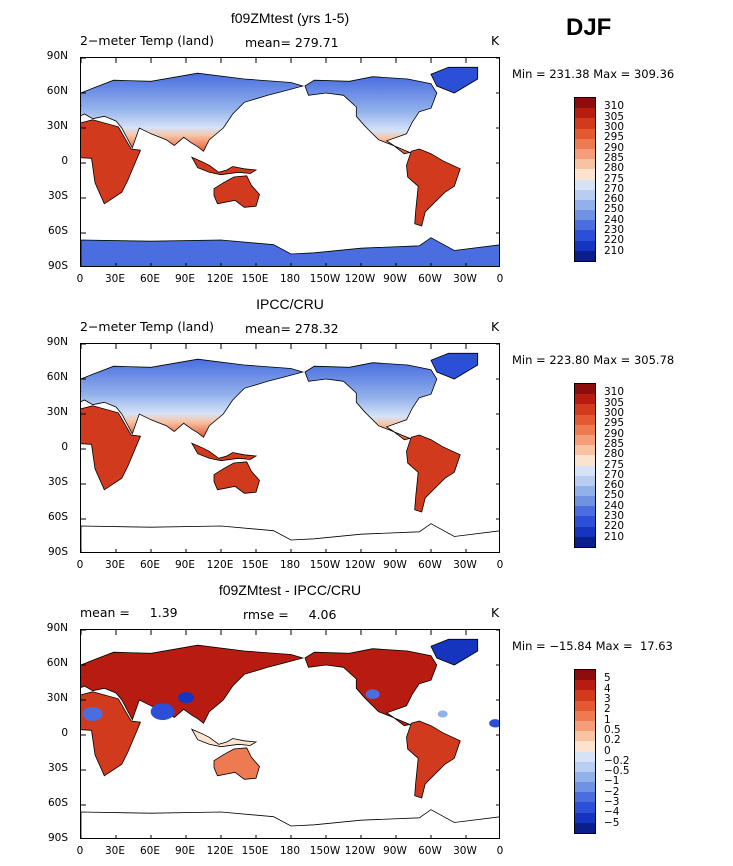 This screenshot has width=733, height=866. Describe the element at coordinates (57, 838) in the screenshot. I see `lat-tick-label: 90S` at that location.